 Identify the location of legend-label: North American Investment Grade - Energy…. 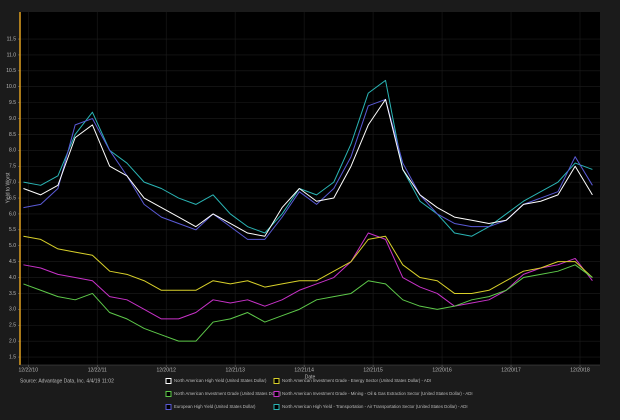
(356, 380).